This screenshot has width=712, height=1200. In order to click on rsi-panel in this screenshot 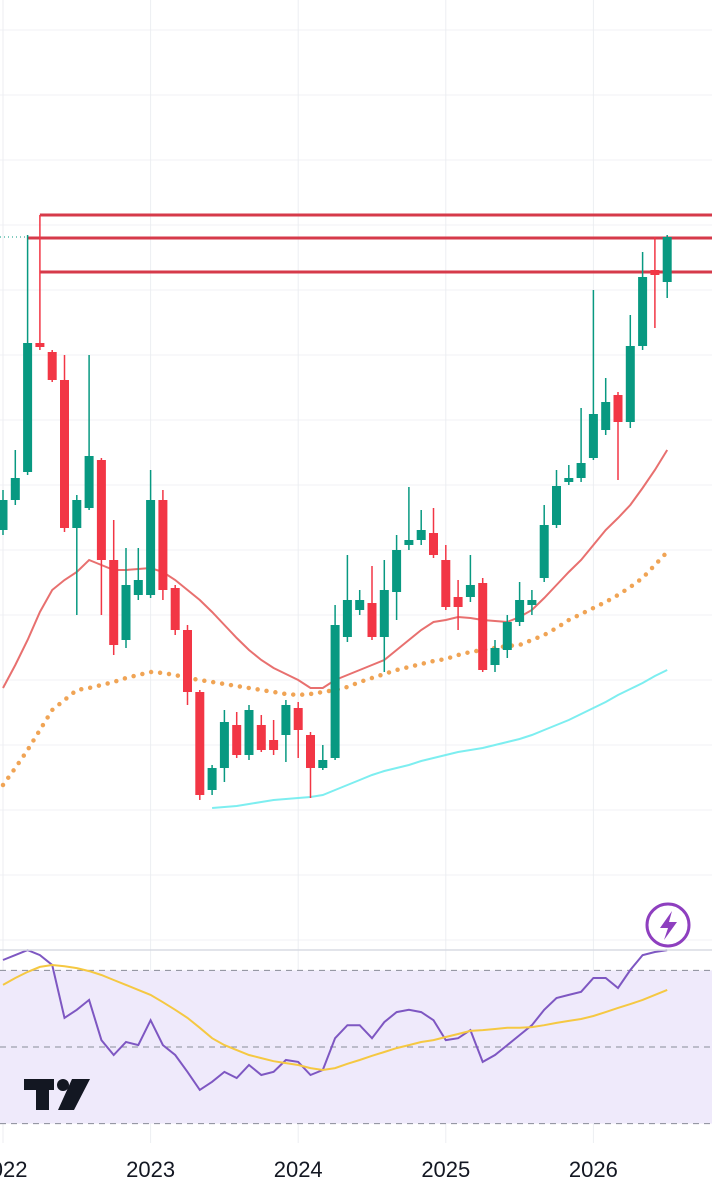, I will do `click(356, 1037)`.